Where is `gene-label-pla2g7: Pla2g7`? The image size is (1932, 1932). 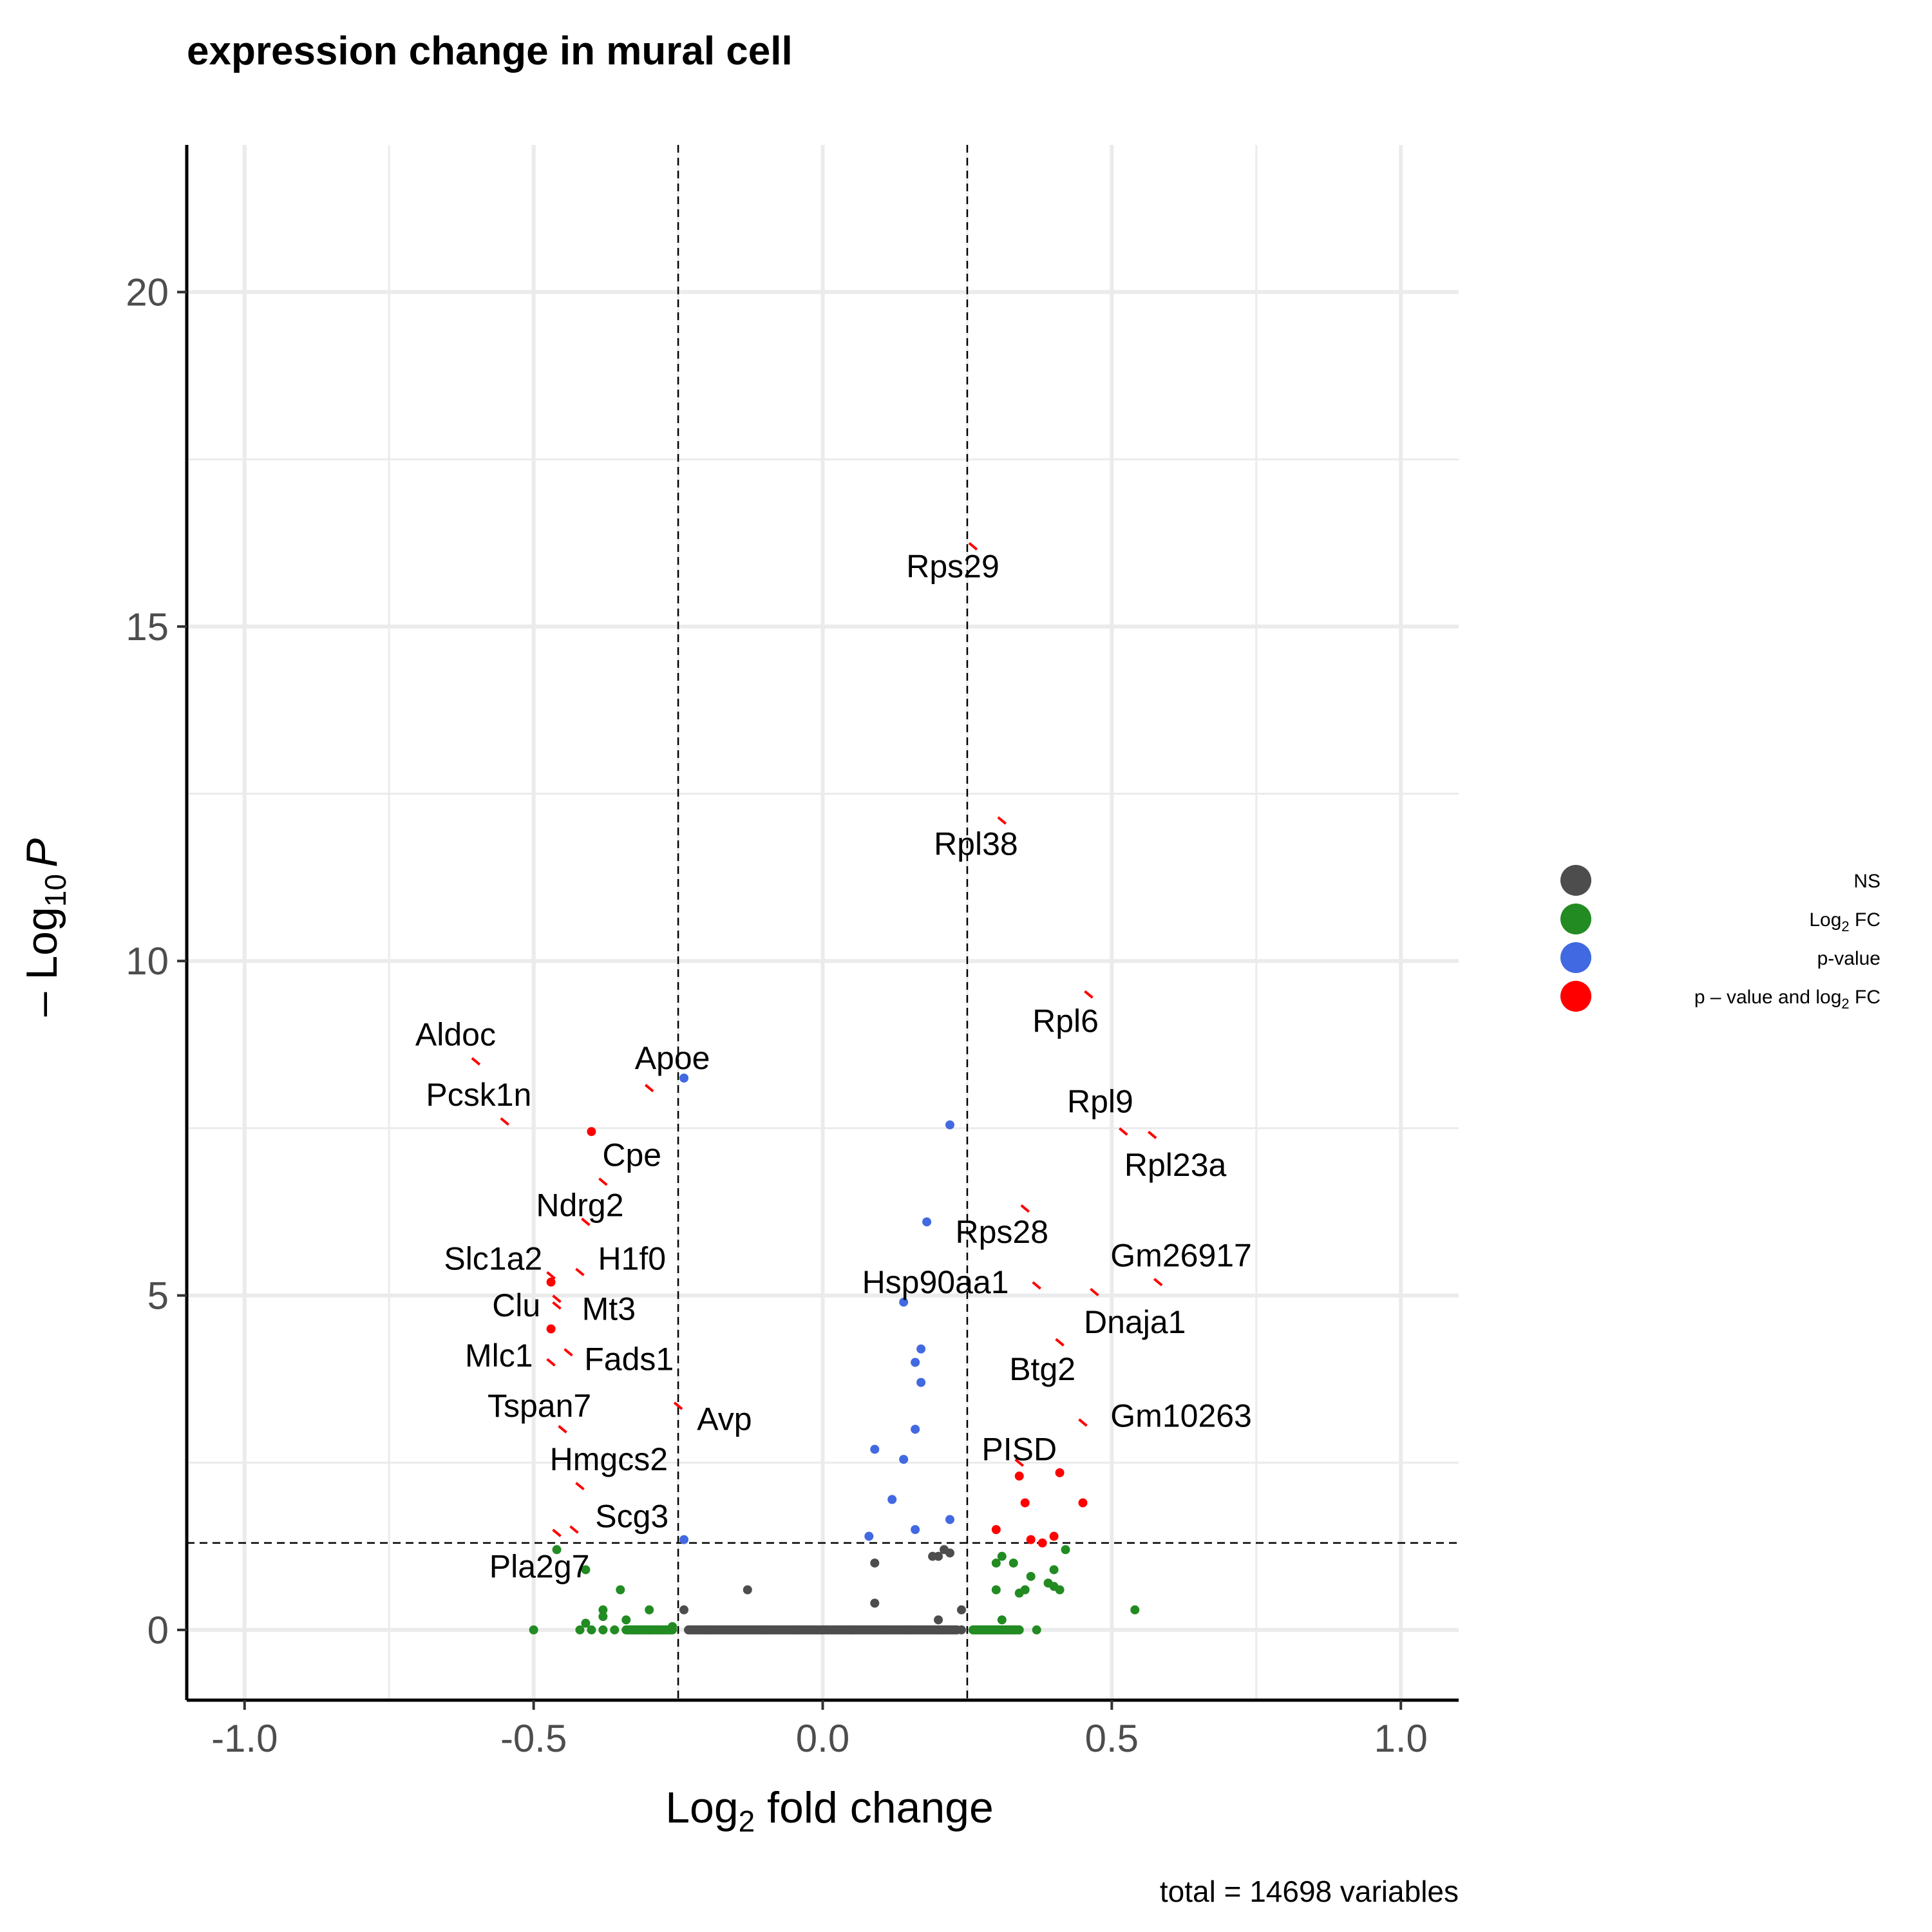
gene-label-pla2g7: Pla2g7 is located at coordinates (539, 1556).